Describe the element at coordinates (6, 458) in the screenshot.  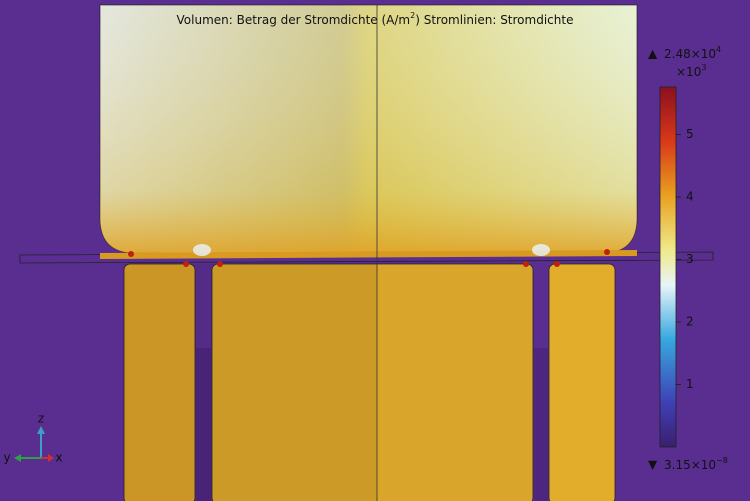
I see `axis-y: y` at that location.